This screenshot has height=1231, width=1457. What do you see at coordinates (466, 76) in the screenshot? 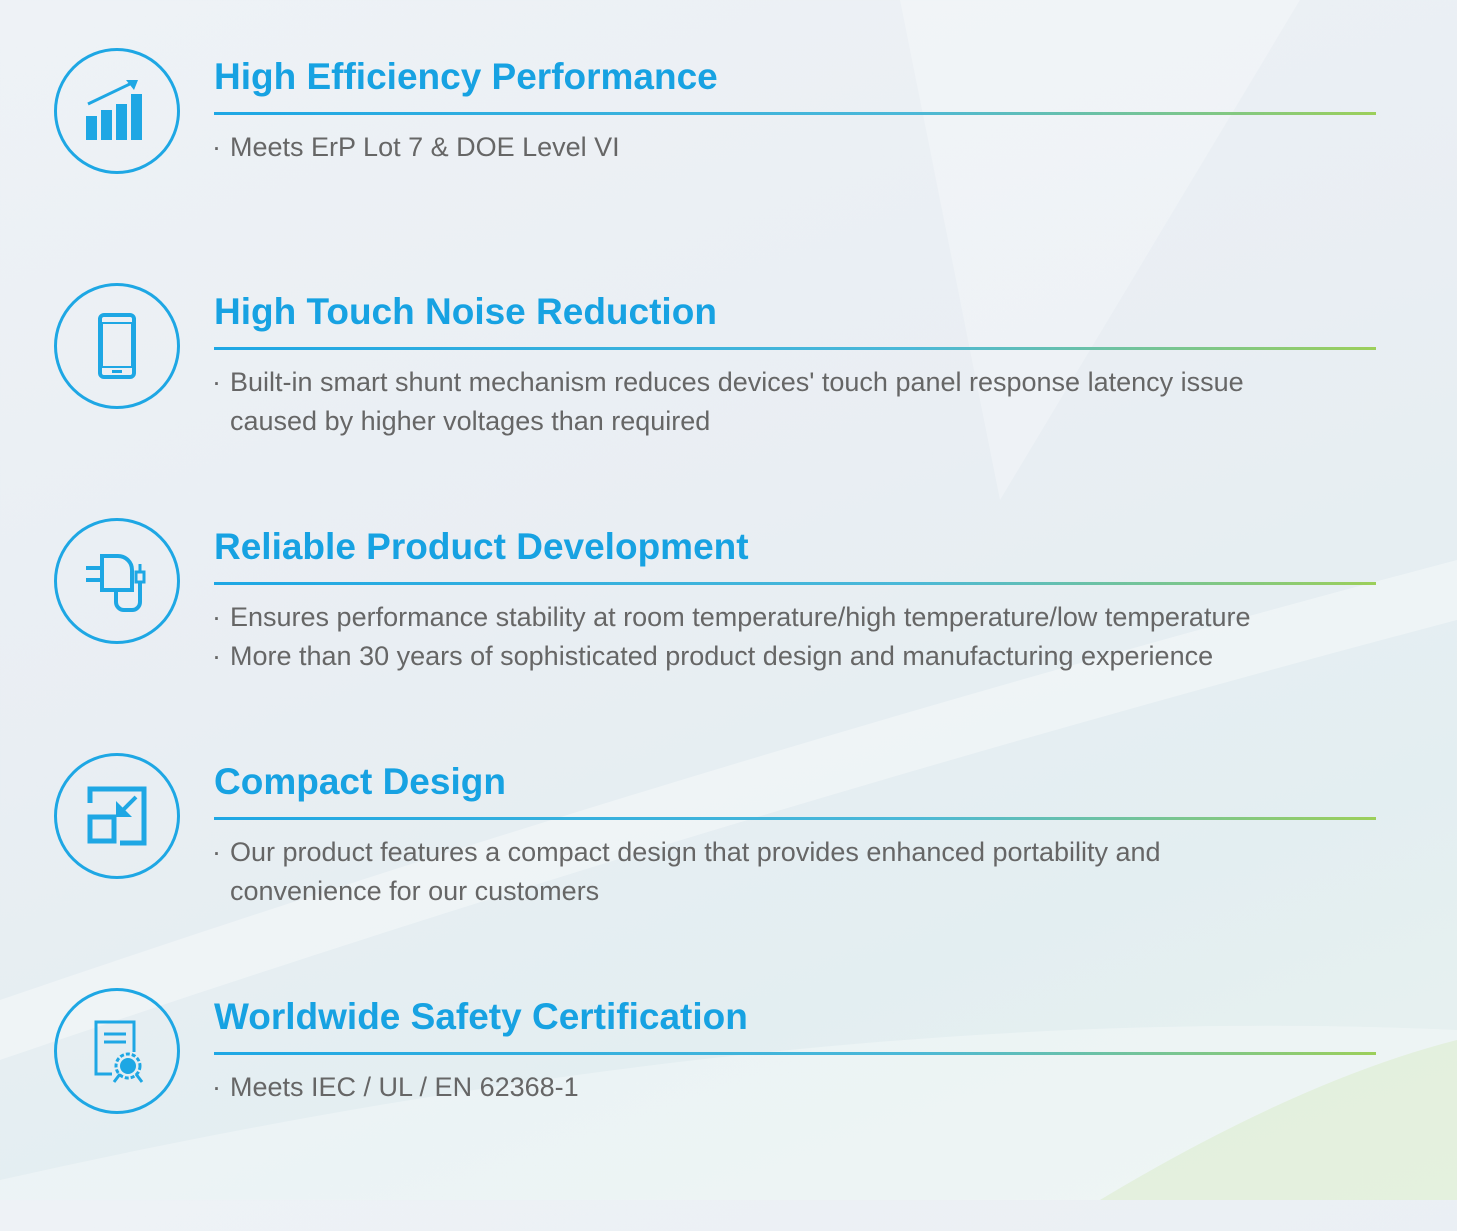
I see `feature-title: High Efficiency Performance` at bounding box center [466, 76].